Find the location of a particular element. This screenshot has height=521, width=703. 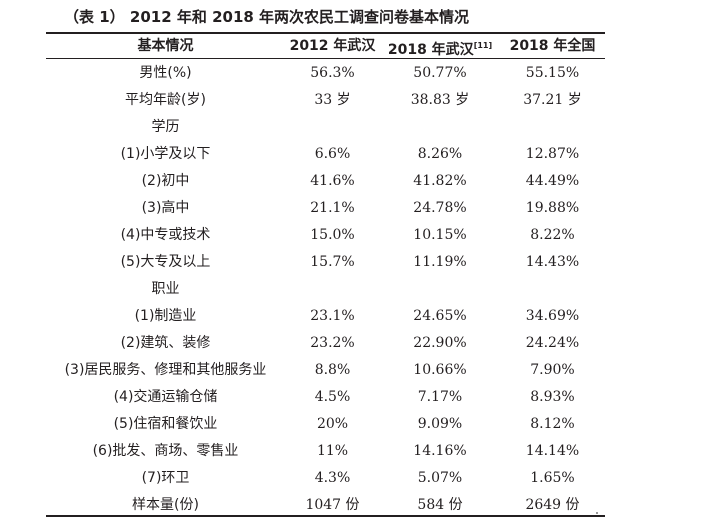

value-2012-wuhan: 15.7% is located at coordinates (332, 262).